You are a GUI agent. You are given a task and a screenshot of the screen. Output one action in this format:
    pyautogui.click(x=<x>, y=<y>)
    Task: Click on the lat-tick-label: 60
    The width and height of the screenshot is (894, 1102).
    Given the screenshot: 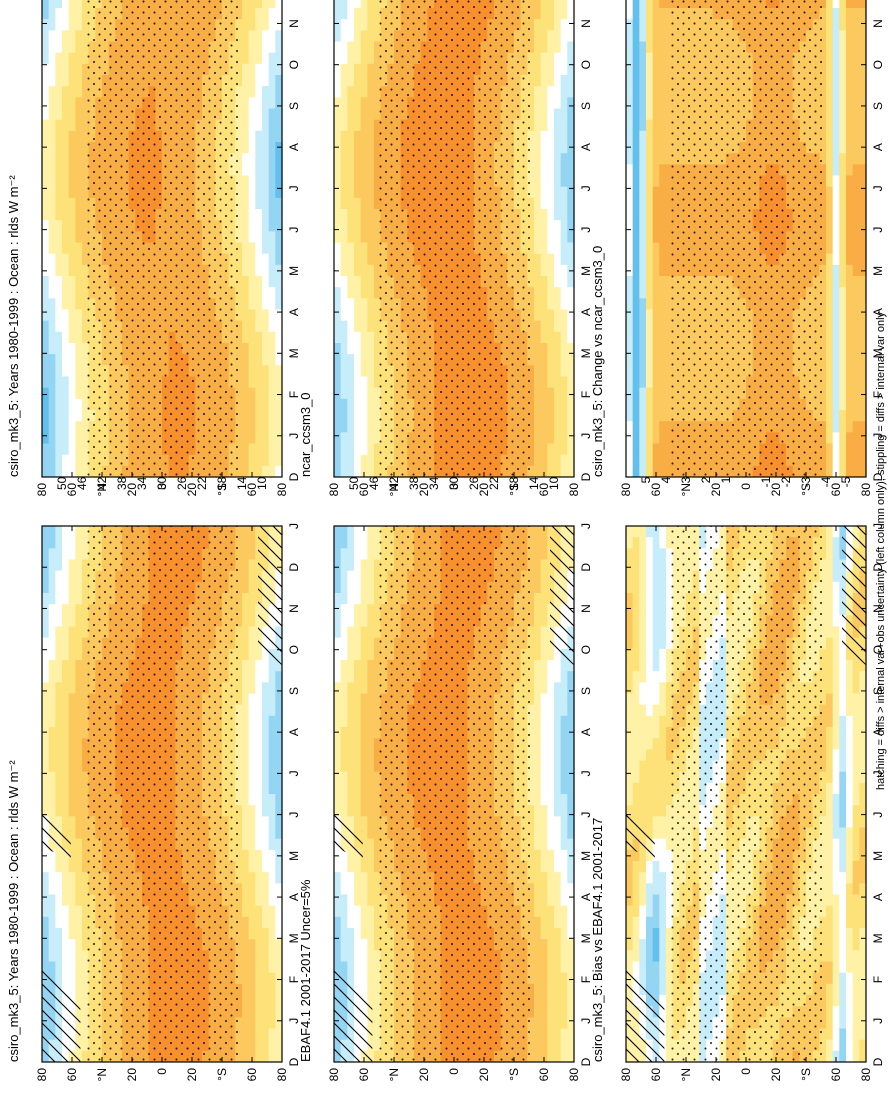 What is the action you would take?
    pyautogui.click(x=72, y=1075)
    